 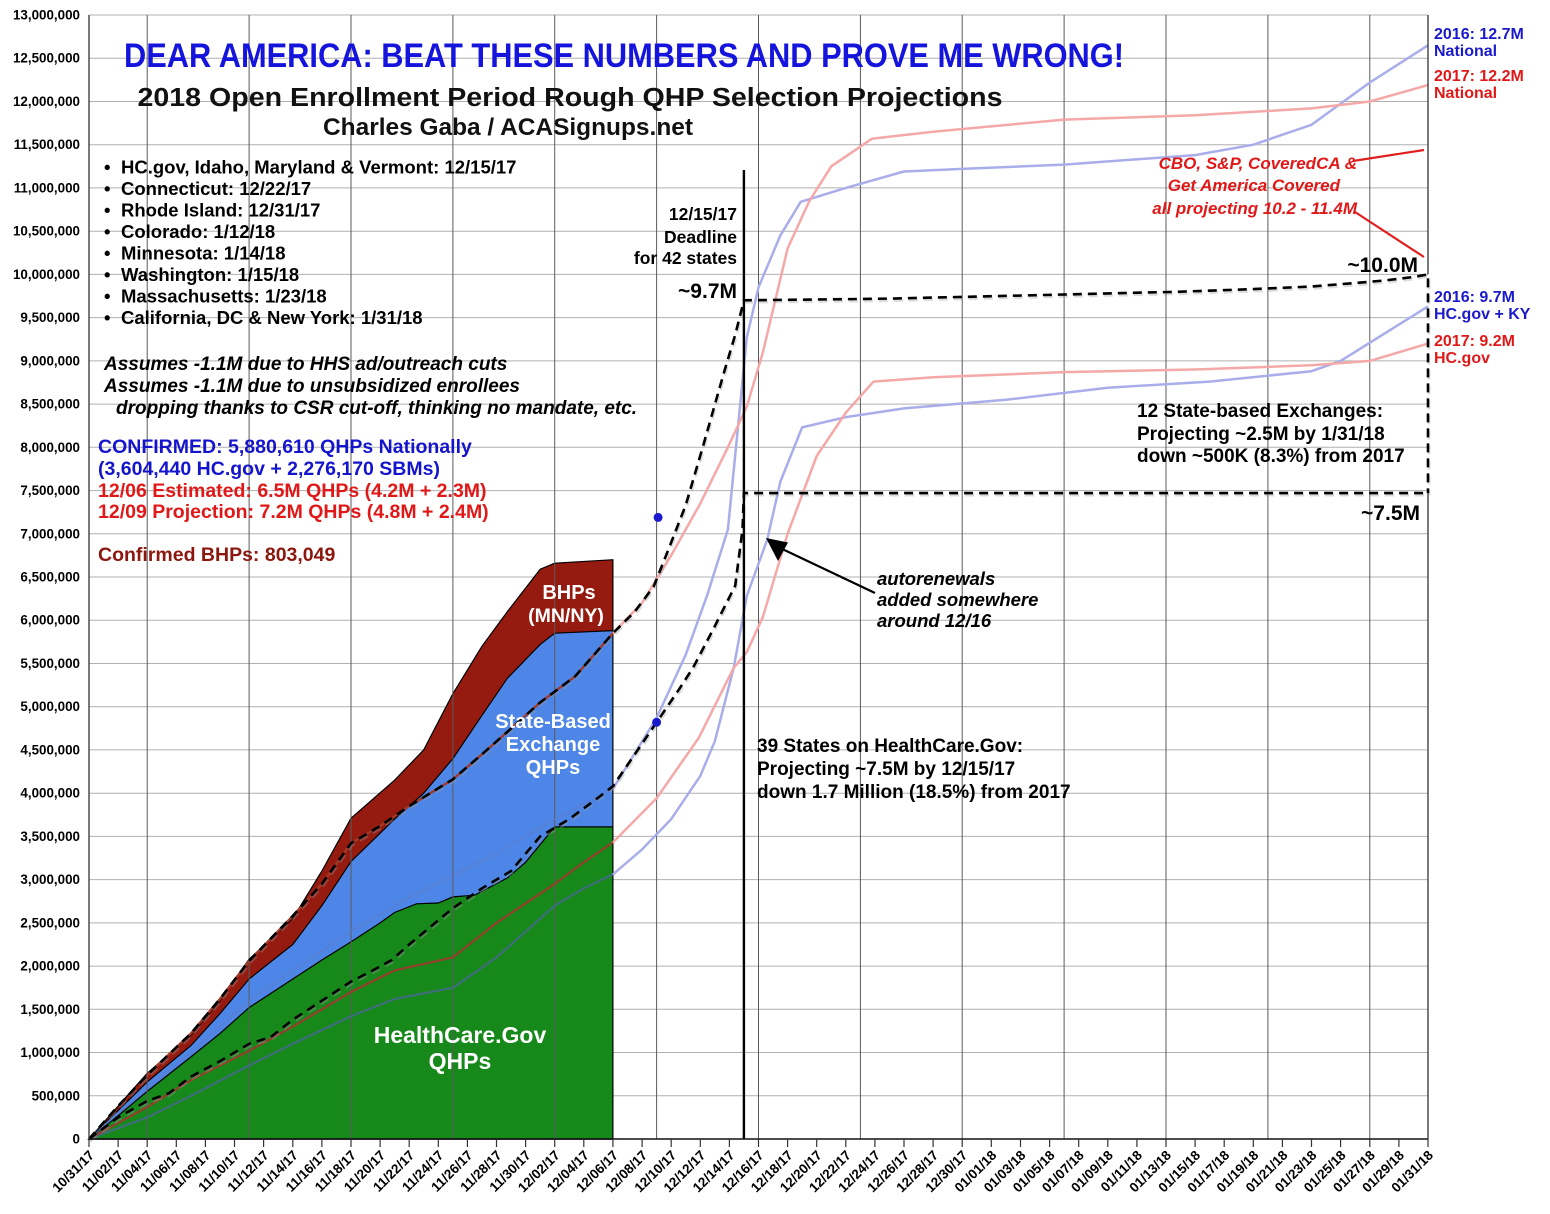 I want to click on svg-text: 2017: 12.2M, so click(x=1479, y=76).